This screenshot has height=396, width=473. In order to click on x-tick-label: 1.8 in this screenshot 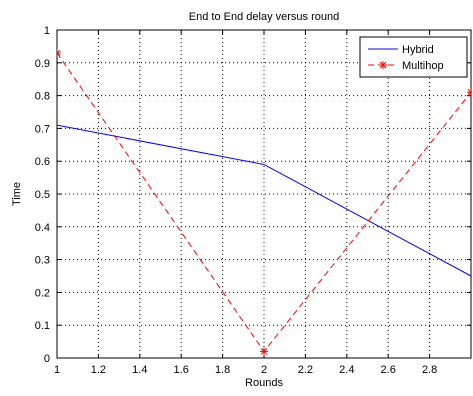, I will do `click(222, 370)`.